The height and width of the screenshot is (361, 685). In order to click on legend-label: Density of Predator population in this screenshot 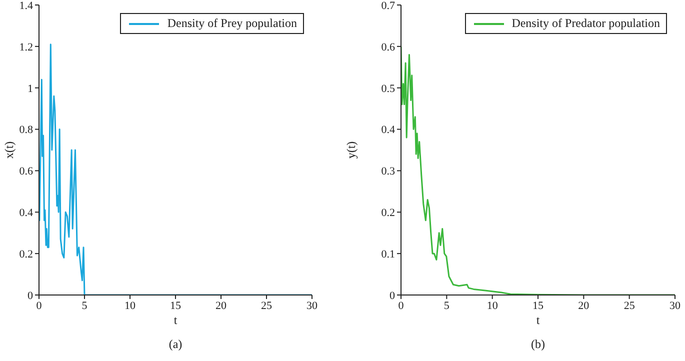, I will do `click(586, 23)`.